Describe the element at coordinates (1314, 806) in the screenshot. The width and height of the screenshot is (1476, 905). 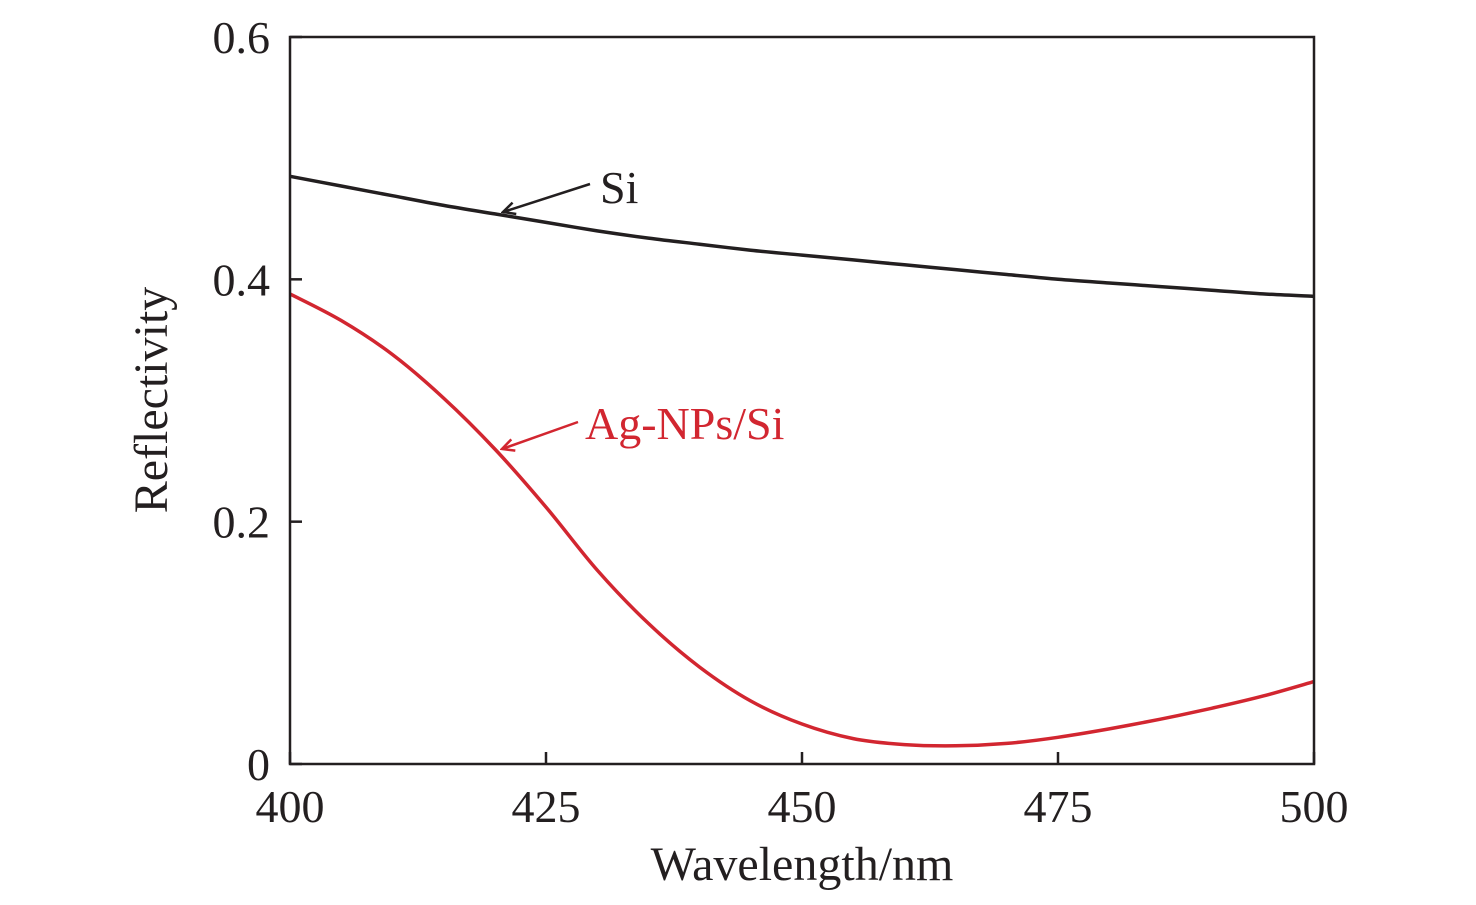
I see `x-tick-label: 500` at that location.